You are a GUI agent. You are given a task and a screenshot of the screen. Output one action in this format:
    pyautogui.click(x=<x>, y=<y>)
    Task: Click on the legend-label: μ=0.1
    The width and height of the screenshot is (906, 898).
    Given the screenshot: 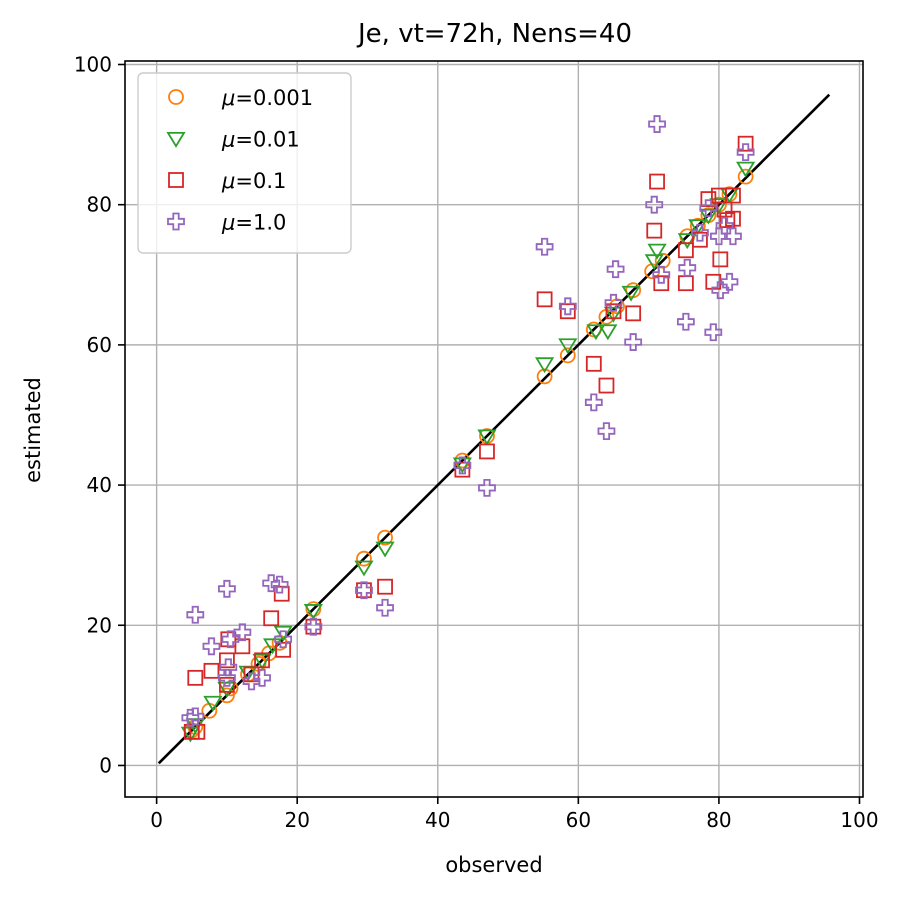 What is the action you would take?
    pyautogui.click(x=253, y=181)
    